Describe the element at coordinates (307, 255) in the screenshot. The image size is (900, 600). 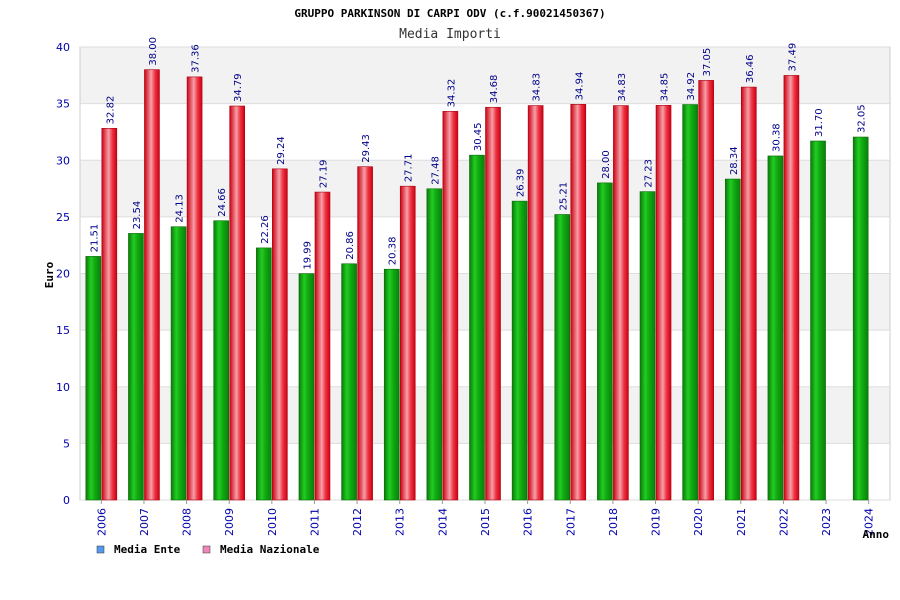
I see `bar-label-media-ente: 19.99` at that location.